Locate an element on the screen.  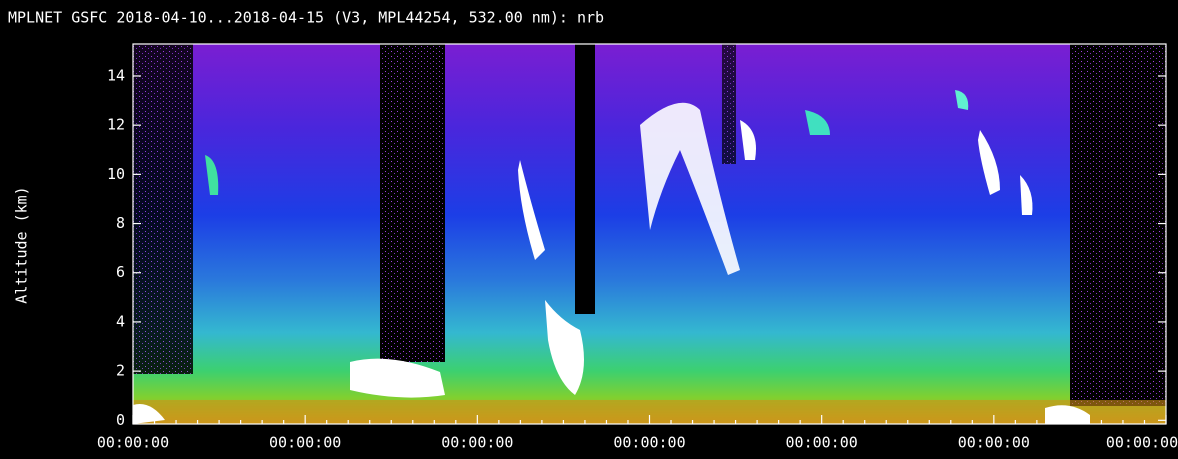
y-tick-label: 12 is located at coordinates (116, 125).